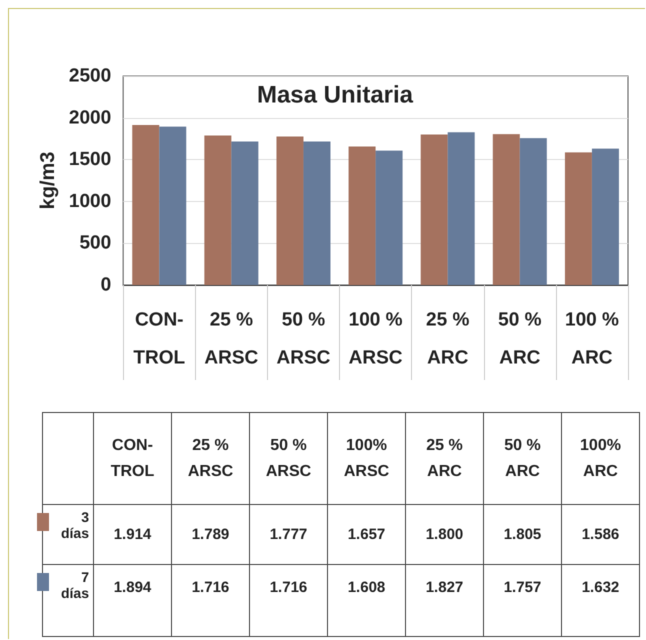 Image resolution: width=646 pixels, height=640 pixels. Describe the element at coordinates (367, 534) in the screenshot. I see `data-label: 1.657` at that location.